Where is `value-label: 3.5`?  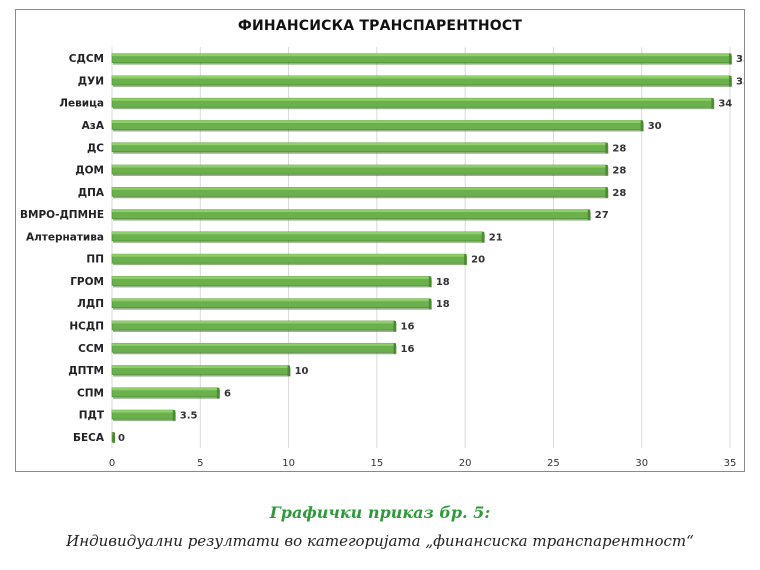 value-label: 3.5 is located at coordinates (189, 416).